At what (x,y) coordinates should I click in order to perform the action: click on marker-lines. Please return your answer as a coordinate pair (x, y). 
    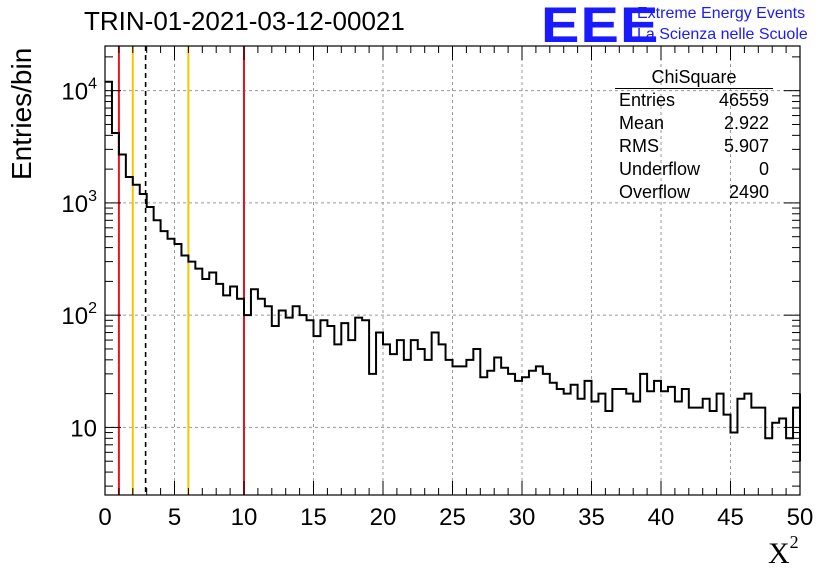
    Looking at the image, I should click on (181, 270).